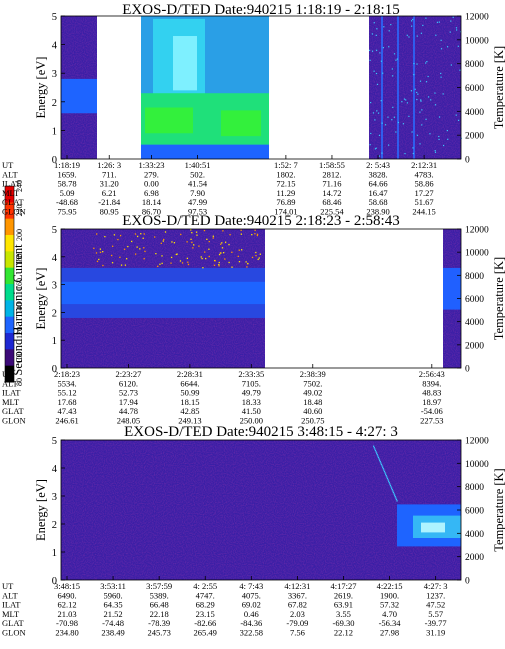  What do you see at coordinates (158, 633) in the screenshot?
I see `orbit-value: 245.73` at bounding box center [158, 633].